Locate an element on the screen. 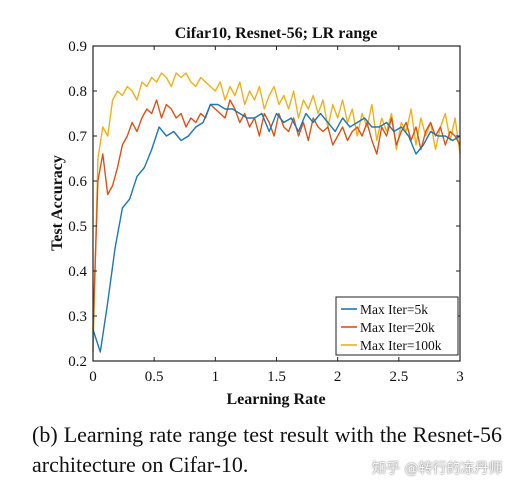  x-tick-label: 1.5 is located at coordinates (276, 377).